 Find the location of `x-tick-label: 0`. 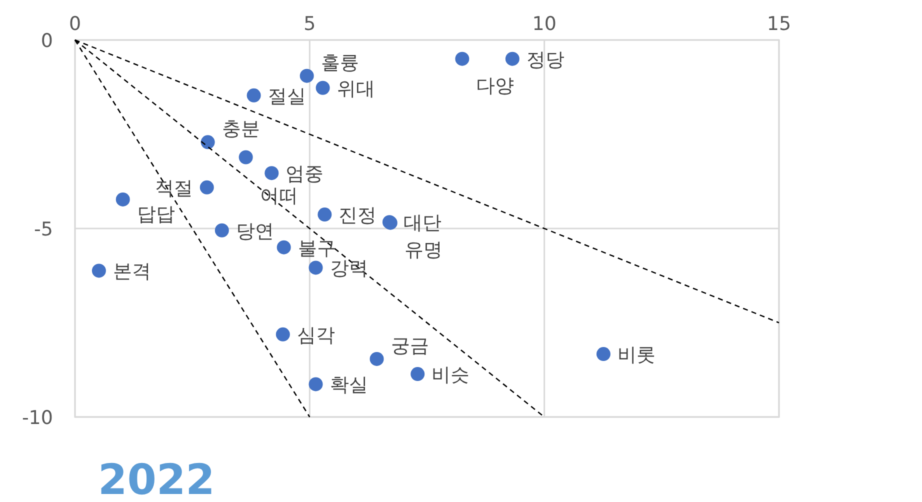

x-tick-label: 0 is located at coordinates (75, 24).